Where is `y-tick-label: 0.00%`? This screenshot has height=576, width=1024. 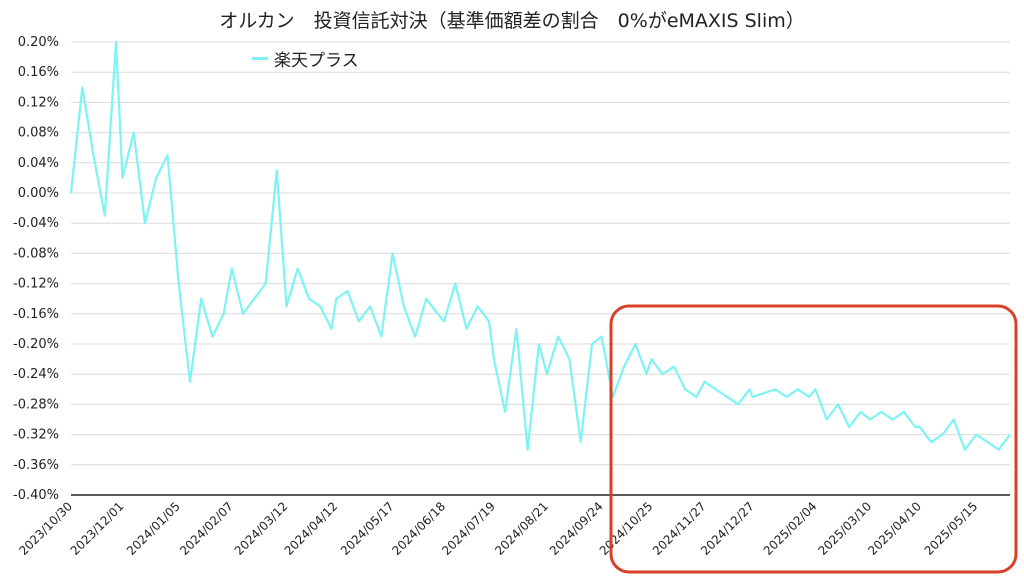 y-tick-label: 0.00% is located at coordinates (38, 193).